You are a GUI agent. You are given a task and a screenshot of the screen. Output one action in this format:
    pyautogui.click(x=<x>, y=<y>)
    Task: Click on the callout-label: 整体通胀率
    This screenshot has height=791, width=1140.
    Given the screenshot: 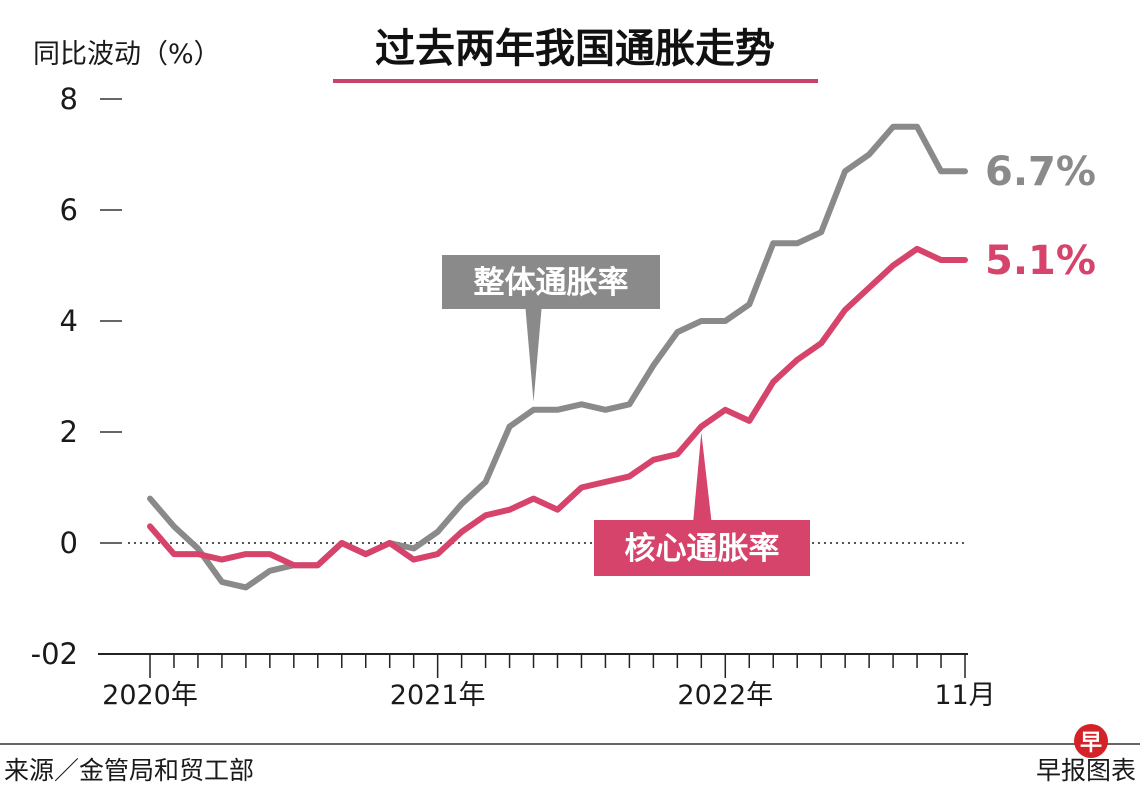 What is the action you would take?
    pyautogui.click(x=551, y=283)
    